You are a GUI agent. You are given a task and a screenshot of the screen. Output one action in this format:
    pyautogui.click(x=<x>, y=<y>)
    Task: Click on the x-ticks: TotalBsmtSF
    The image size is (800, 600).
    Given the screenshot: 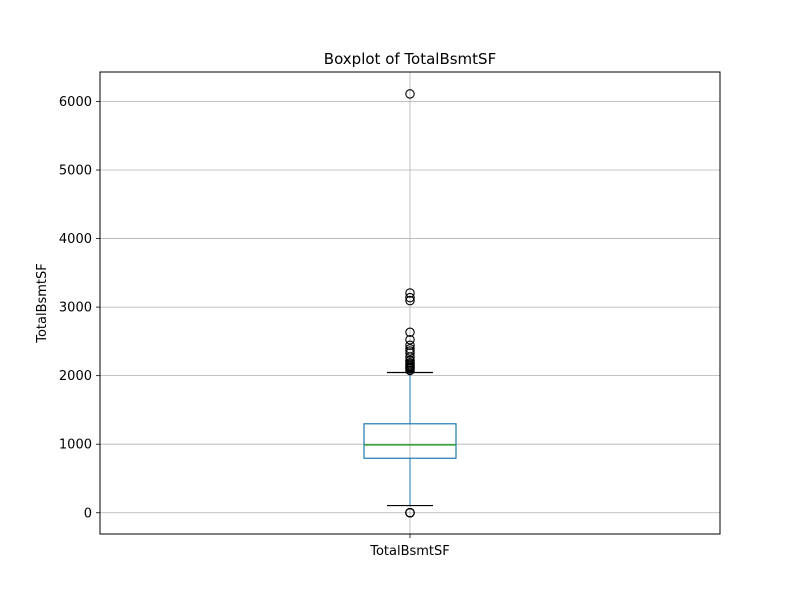 What is the action you would take?
    pyautogui.click(x=409, y=546)
    